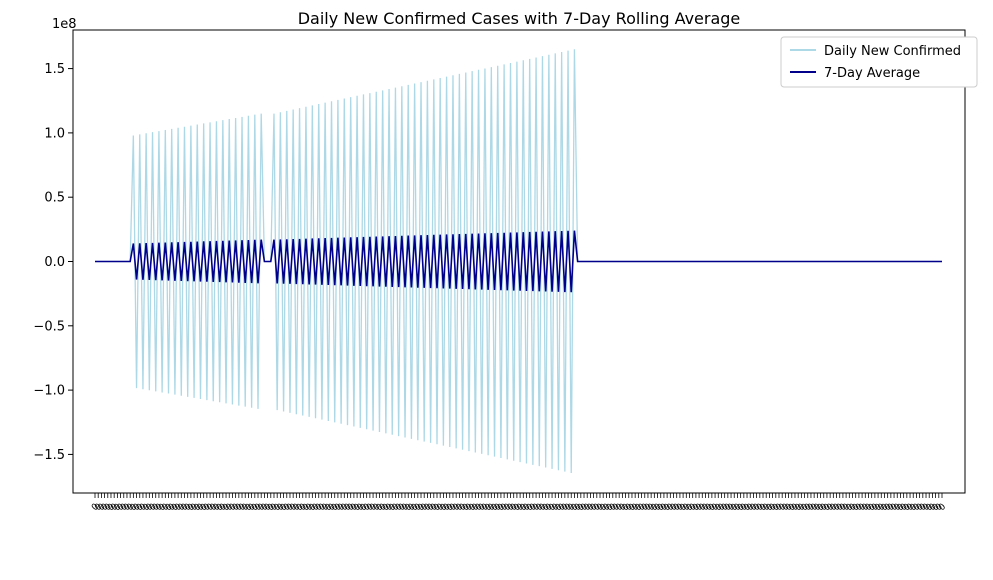 This screenshot has height=580, width=993. What do you see at coordinates (892, 51) in the screenshot?
I see `legend-label-daily: Daily New Confirmed` at bounding box center [892, 51].